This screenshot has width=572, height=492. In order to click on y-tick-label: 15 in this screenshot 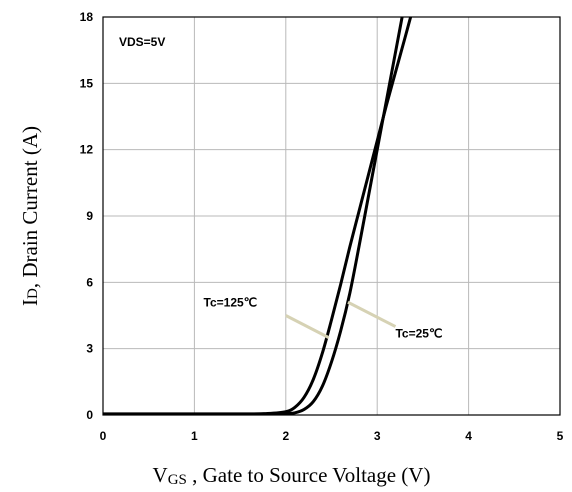, I will do `click(87, 83)`.